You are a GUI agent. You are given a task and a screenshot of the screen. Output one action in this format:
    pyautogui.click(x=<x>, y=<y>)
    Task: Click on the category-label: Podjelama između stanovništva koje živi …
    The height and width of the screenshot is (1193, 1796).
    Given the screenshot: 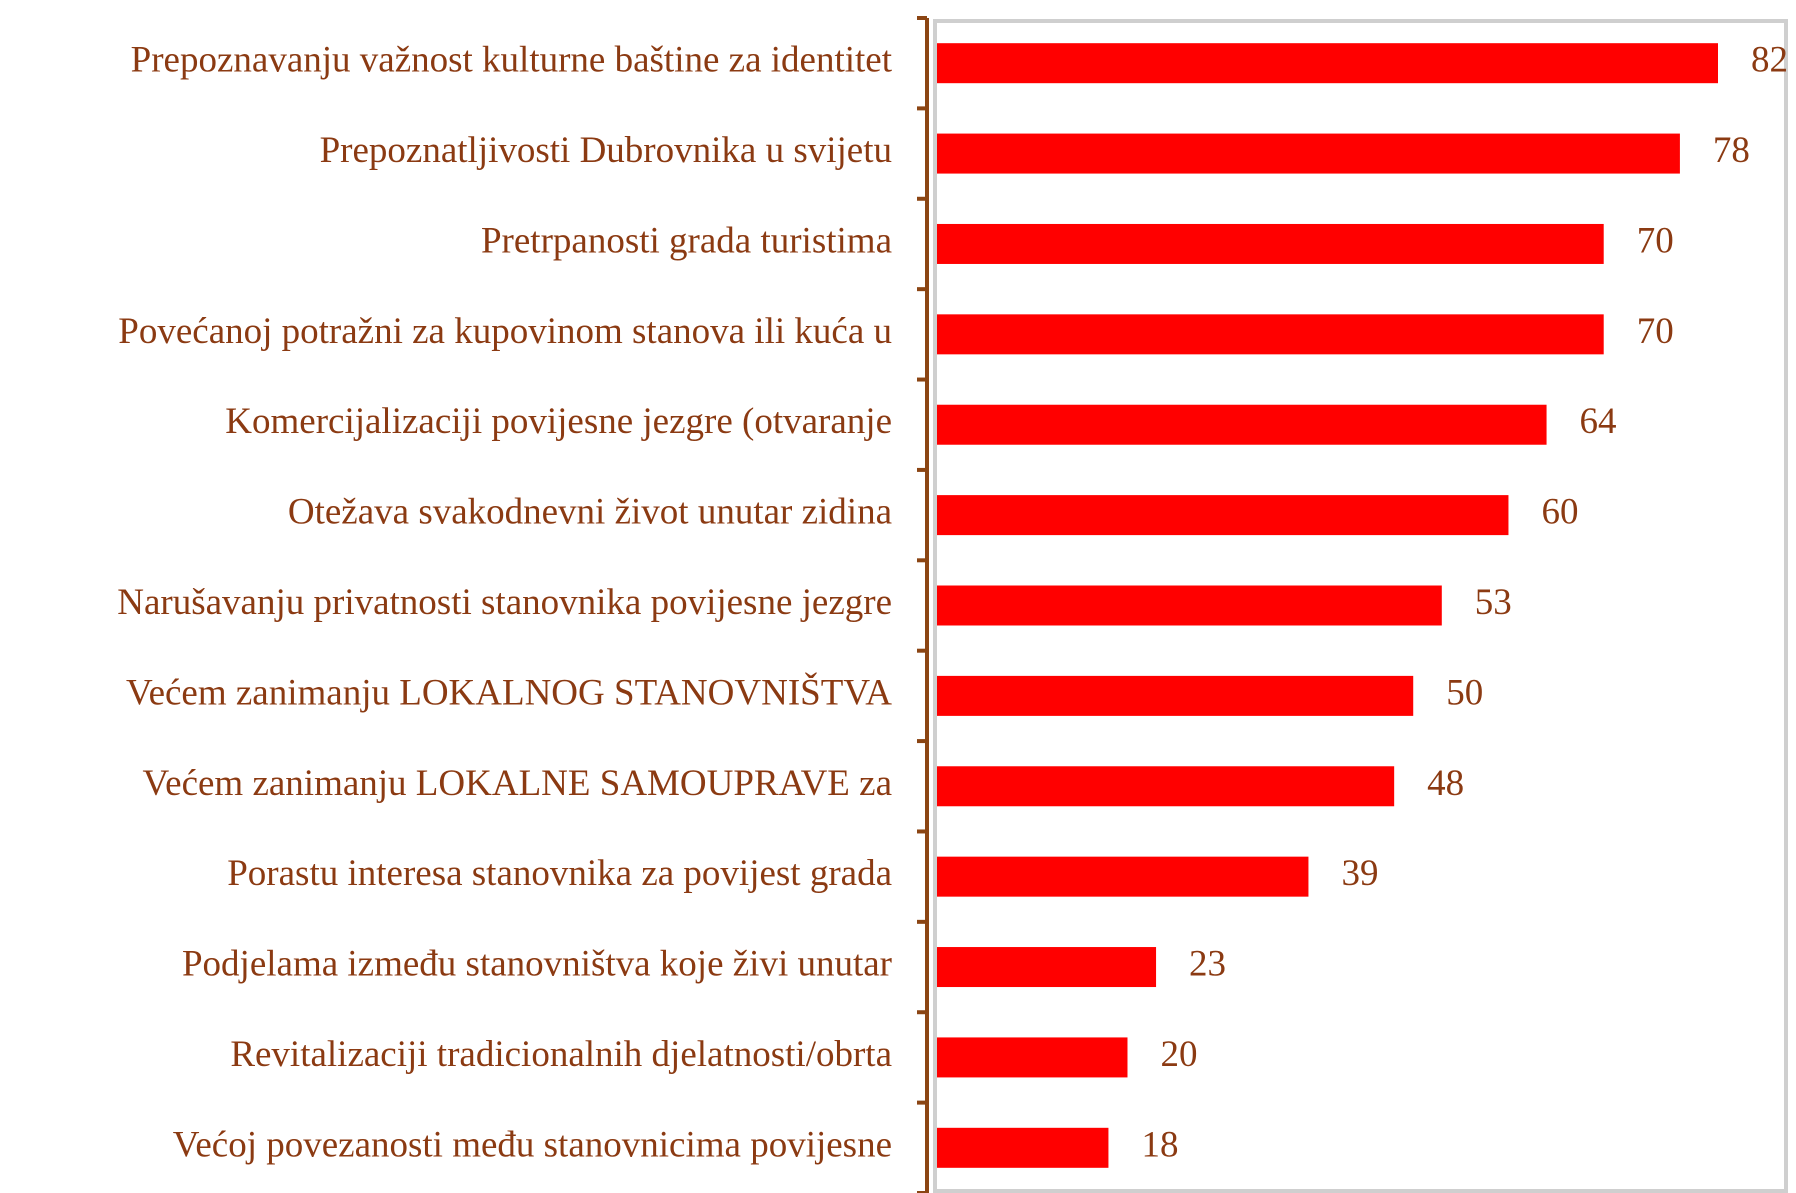 What is the action you would take?
    pyautogui.click(x=537, y=964)
    